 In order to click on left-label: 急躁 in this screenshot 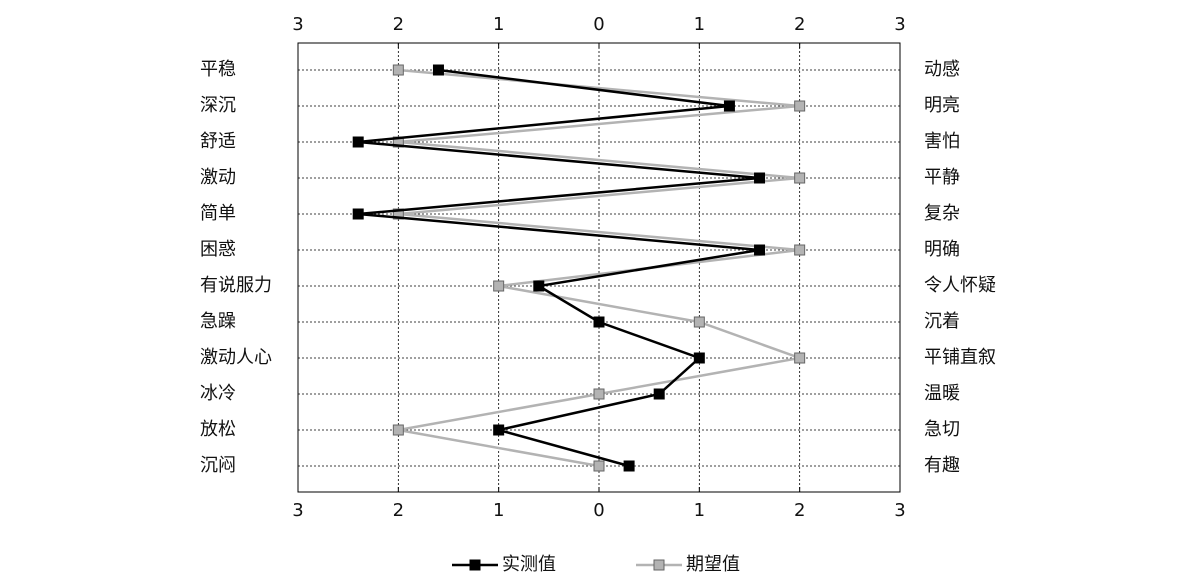, I will do `click(218, 321)`.